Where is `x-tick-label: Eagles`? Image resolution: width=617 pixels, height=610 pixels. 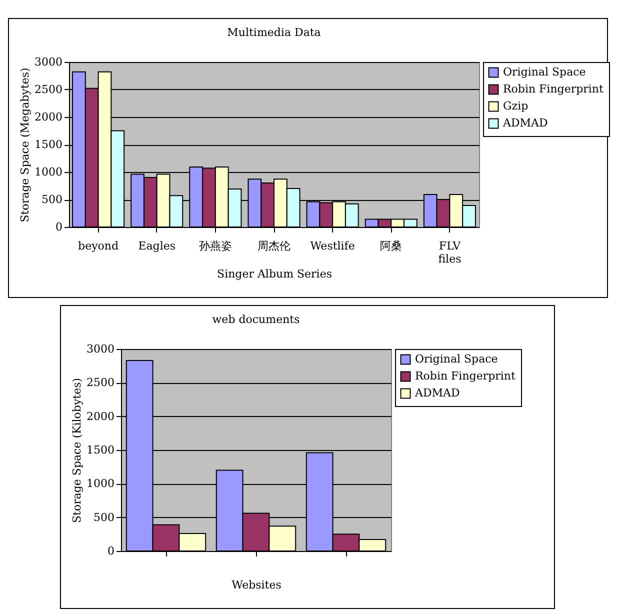
x-tick-label: Eagles is located at coordinates (157, 246).